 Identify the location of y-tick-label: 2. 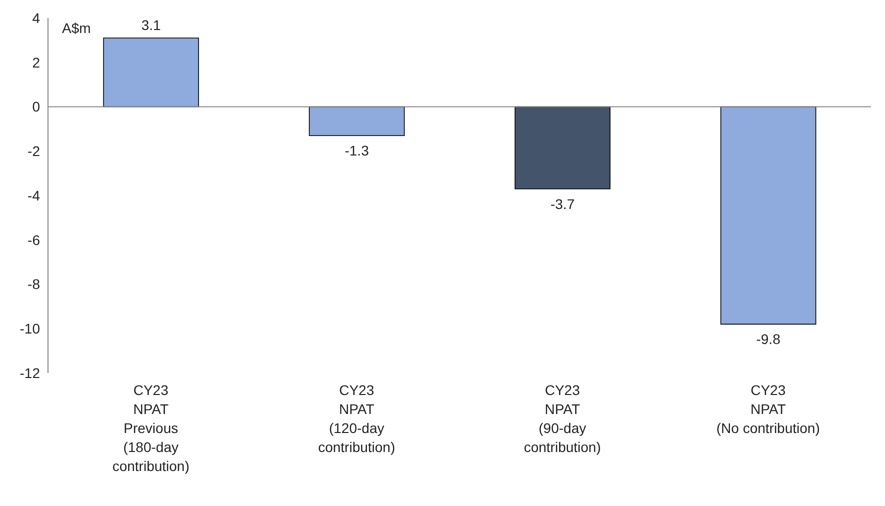
(36, 62).